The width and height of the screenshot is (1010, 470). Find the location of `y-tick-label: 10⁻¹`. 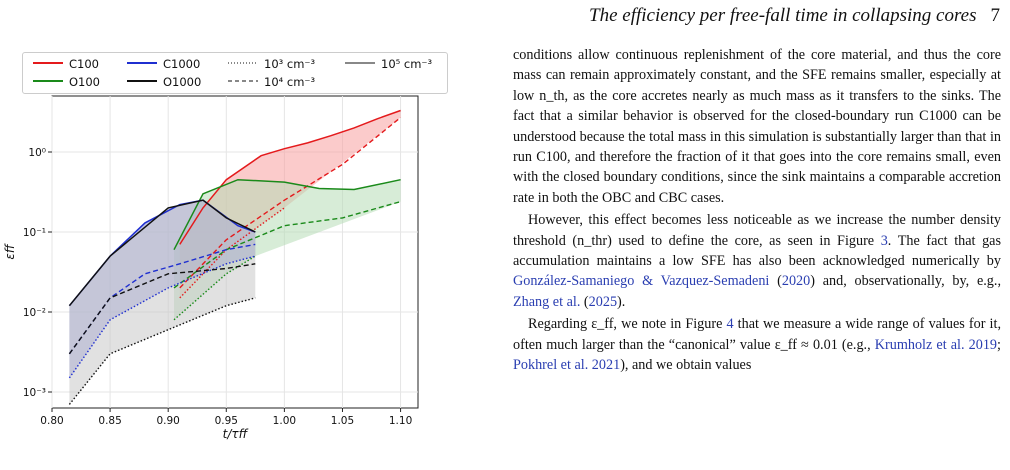

y-tick-label: 10⁻¹ is located at coordinates (34, 233).